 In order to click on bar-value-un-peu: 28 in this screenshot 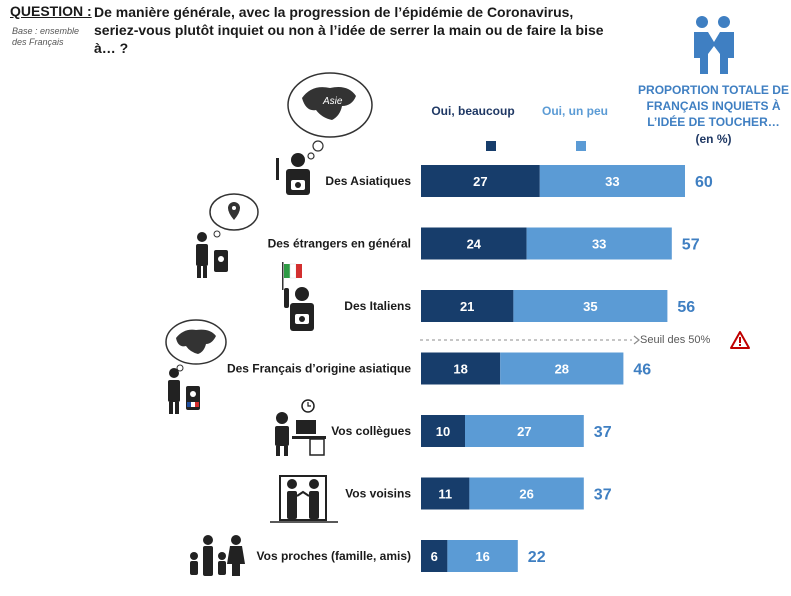, I will do `click(562, 369)`.